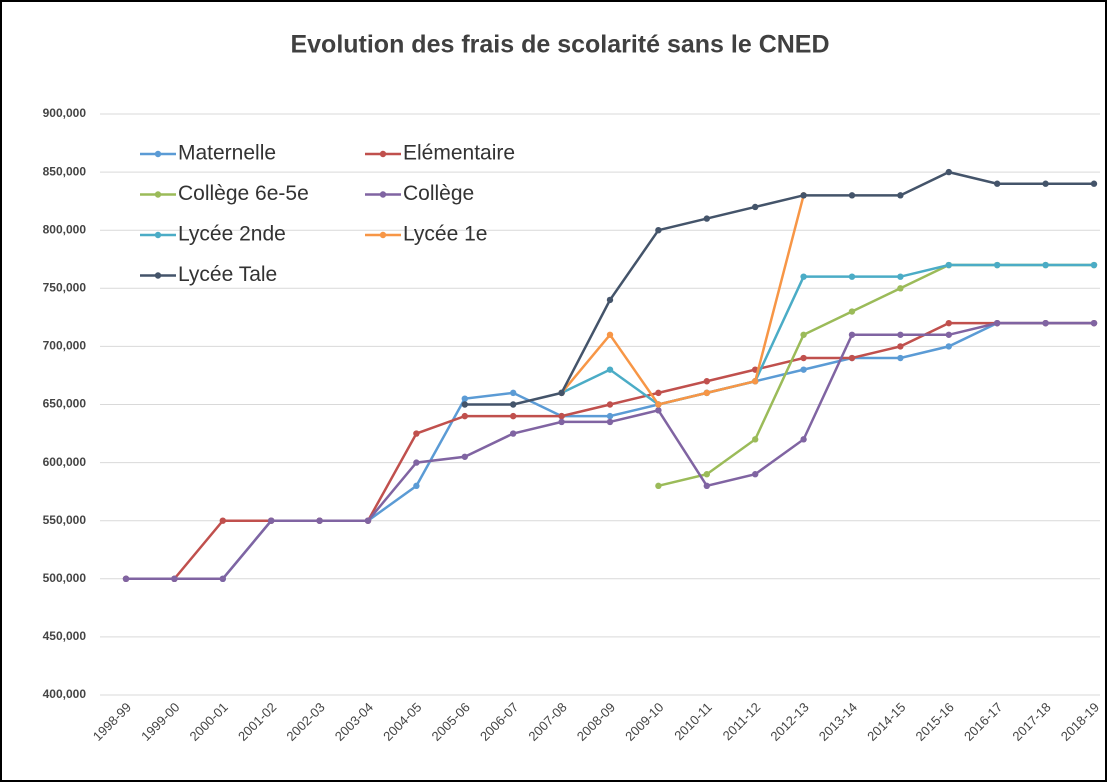 This screenshot has height=782, width=1107. I want to click on y-tick-label: 800,000, so click(65, 229).